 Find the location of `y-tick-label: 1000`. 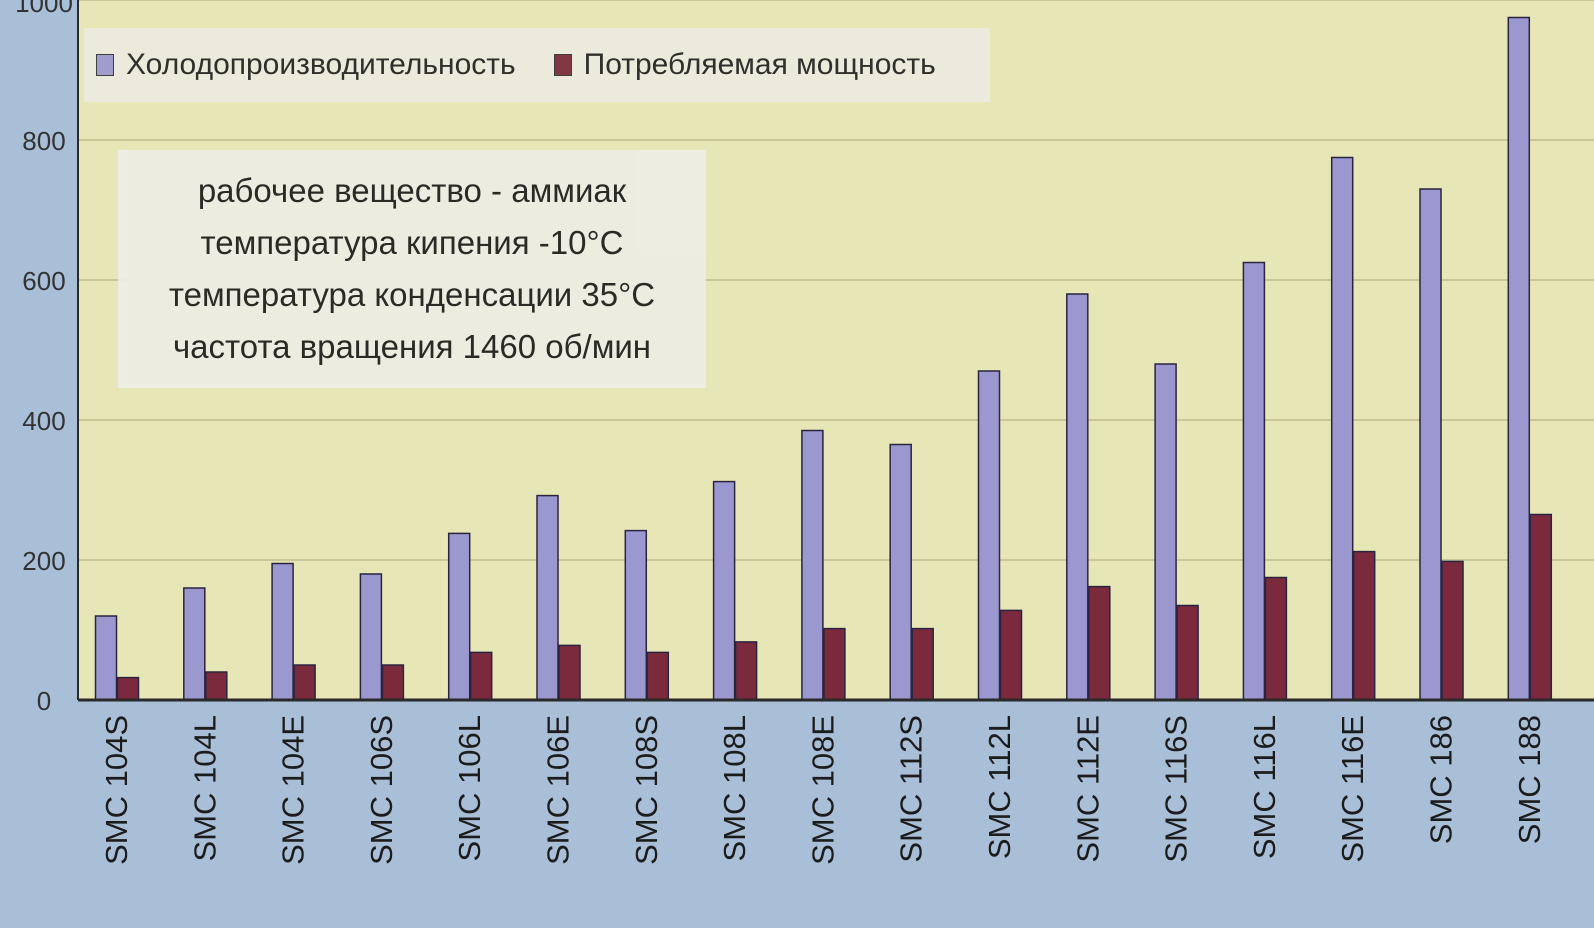

y-tick-label: 1000 is located at coordinates (44, 9).